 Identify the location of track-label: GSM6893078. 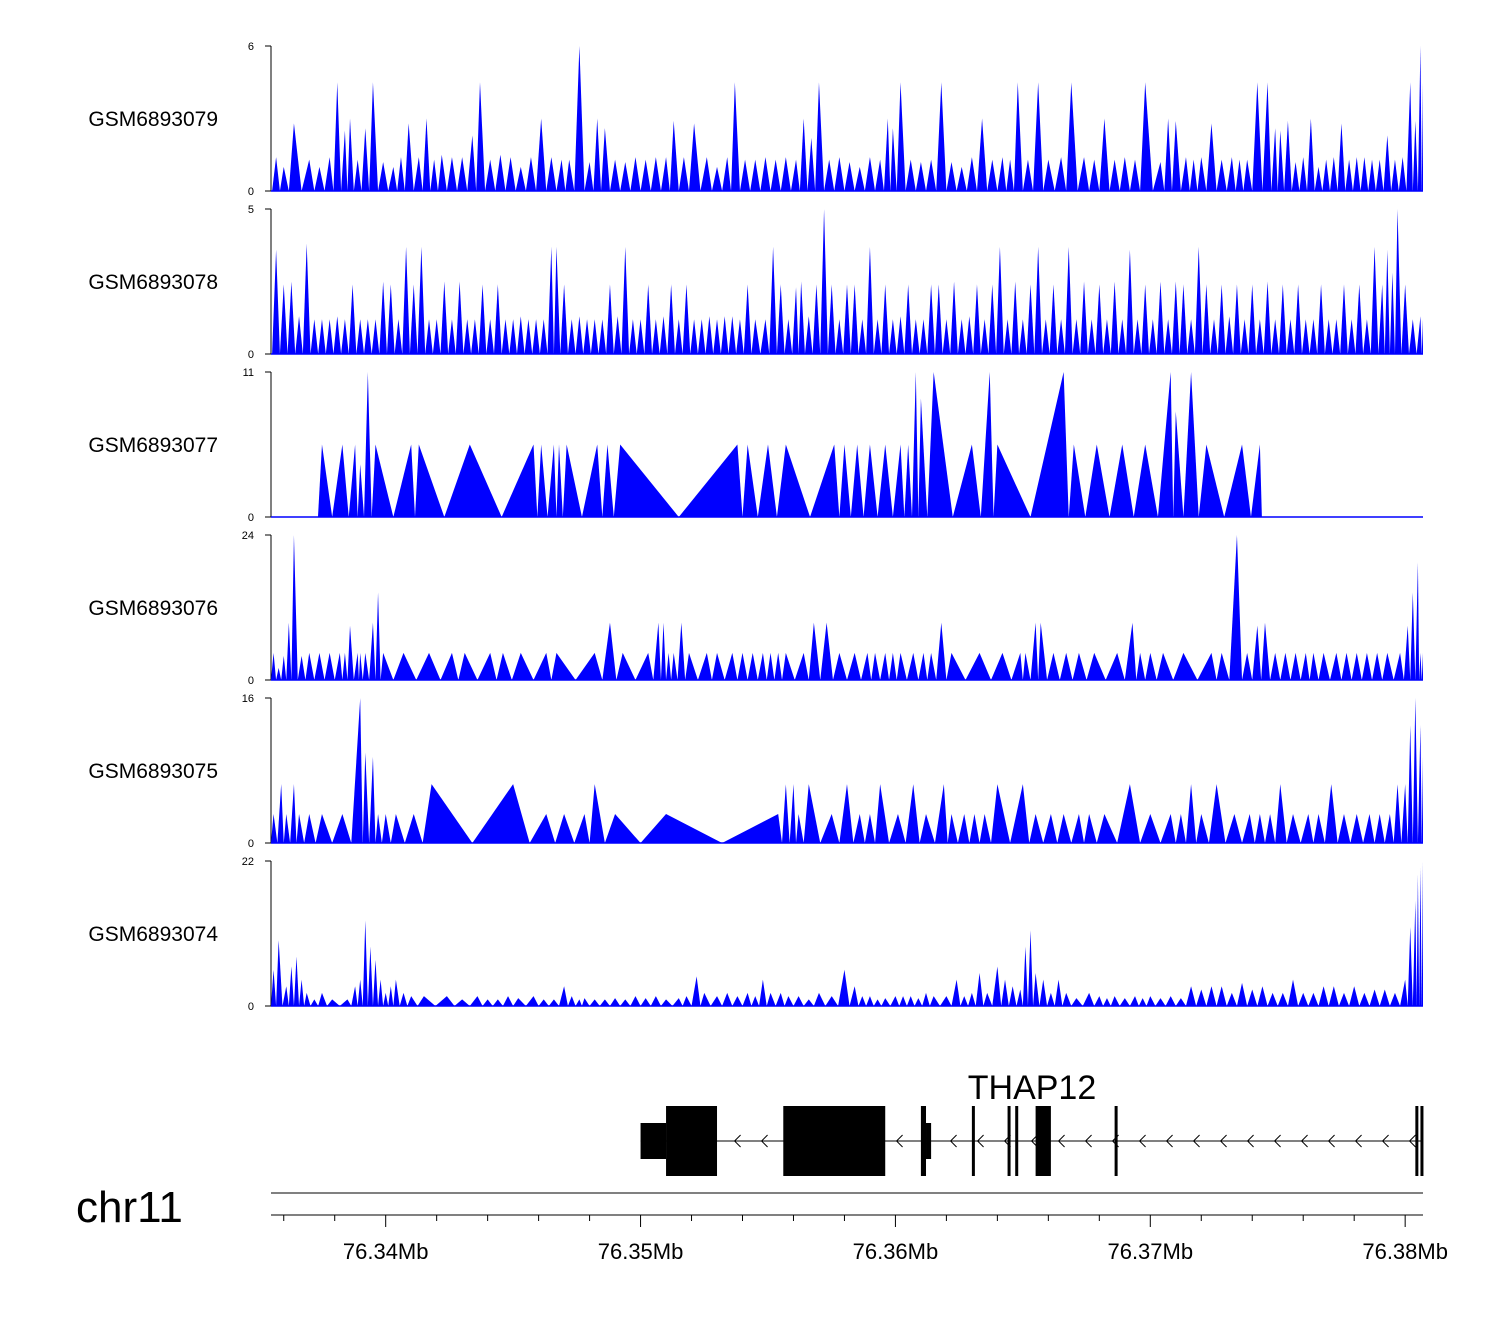
(153, 282).